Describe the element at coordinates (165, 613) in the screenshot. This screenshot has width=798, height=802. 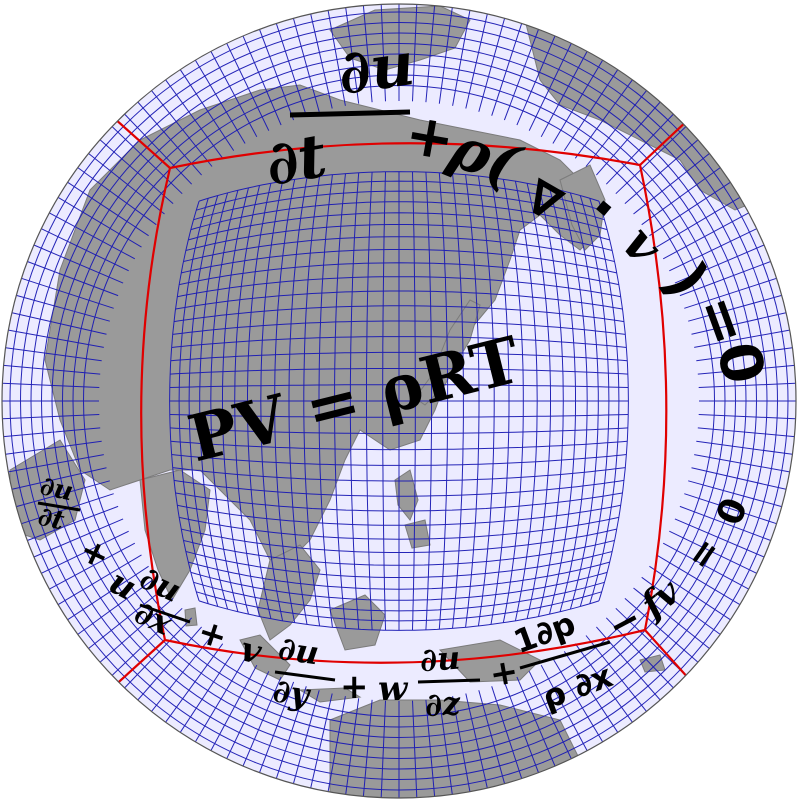
I see `momentum-dudx-bar` at that location.